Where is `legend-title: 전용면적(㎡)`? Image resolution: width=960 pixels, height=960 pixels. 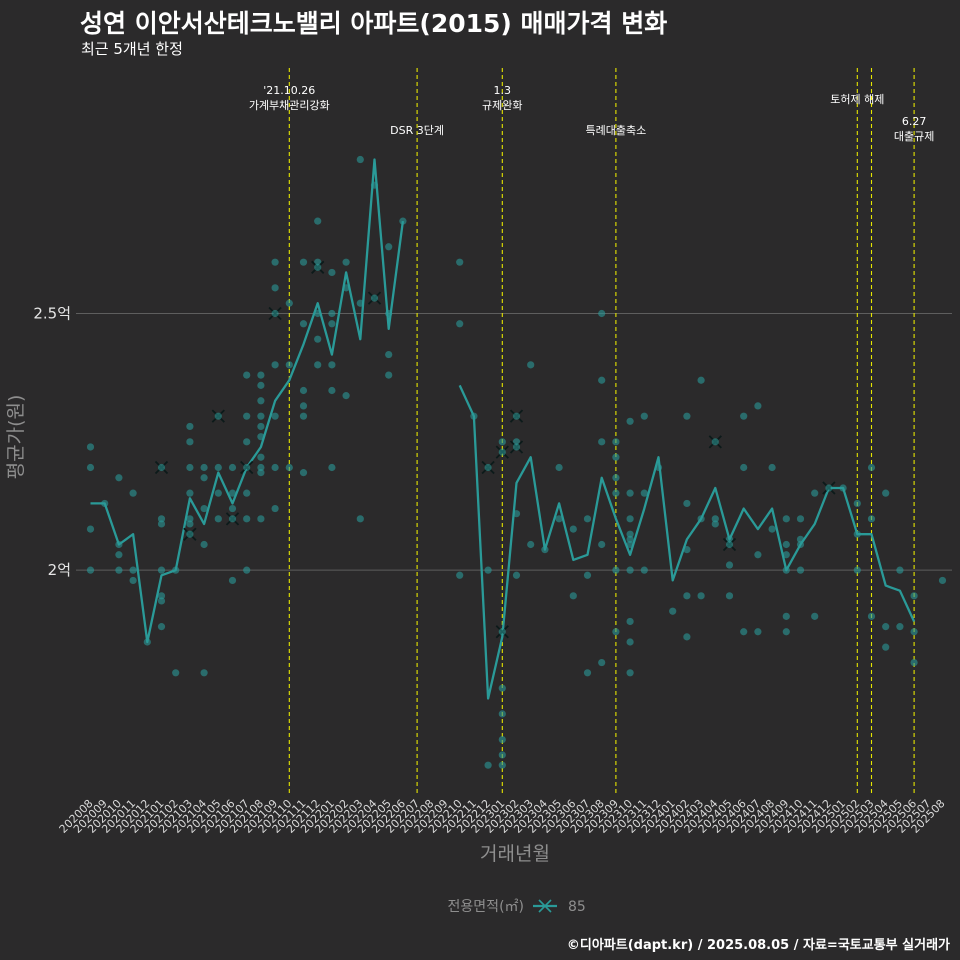
legend-title: 전용면적(㎡) is located at coordinates (486, 907).